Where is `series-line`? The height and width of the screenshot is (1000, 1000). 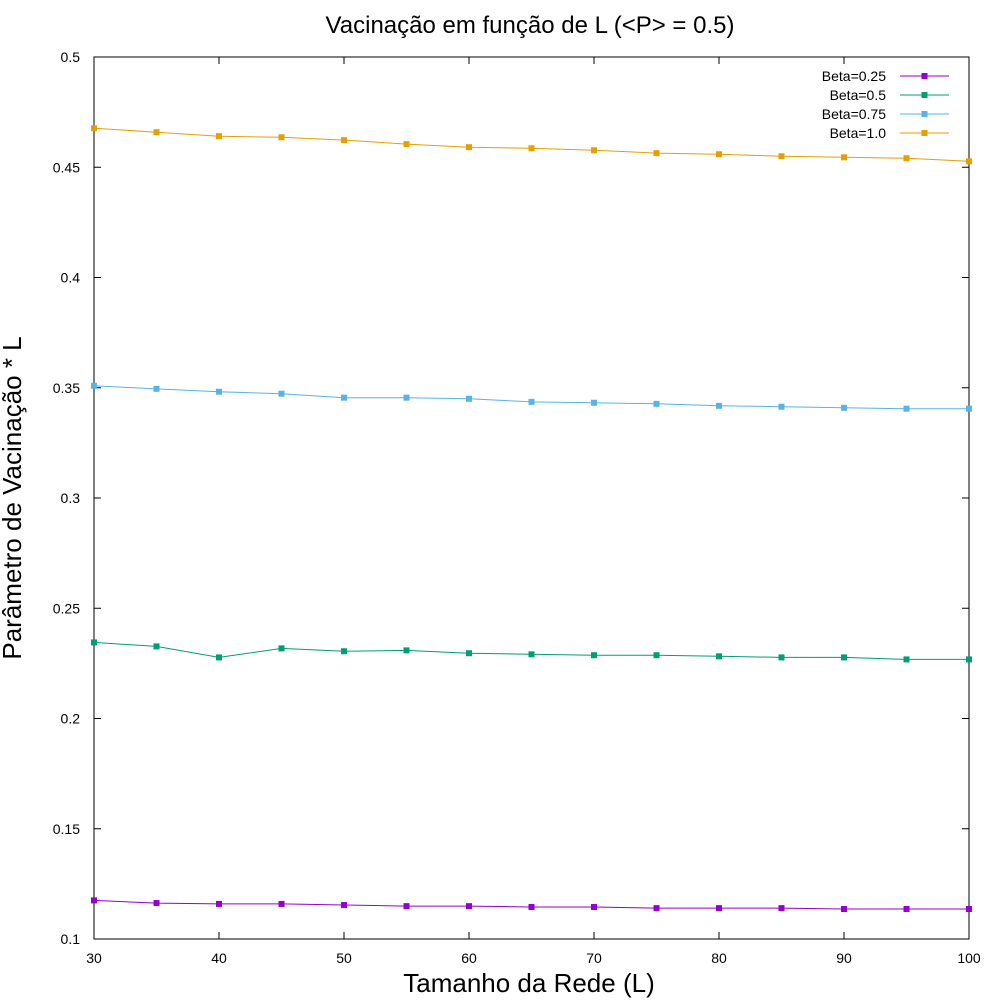 series-line is located at coordinates (531, 397).